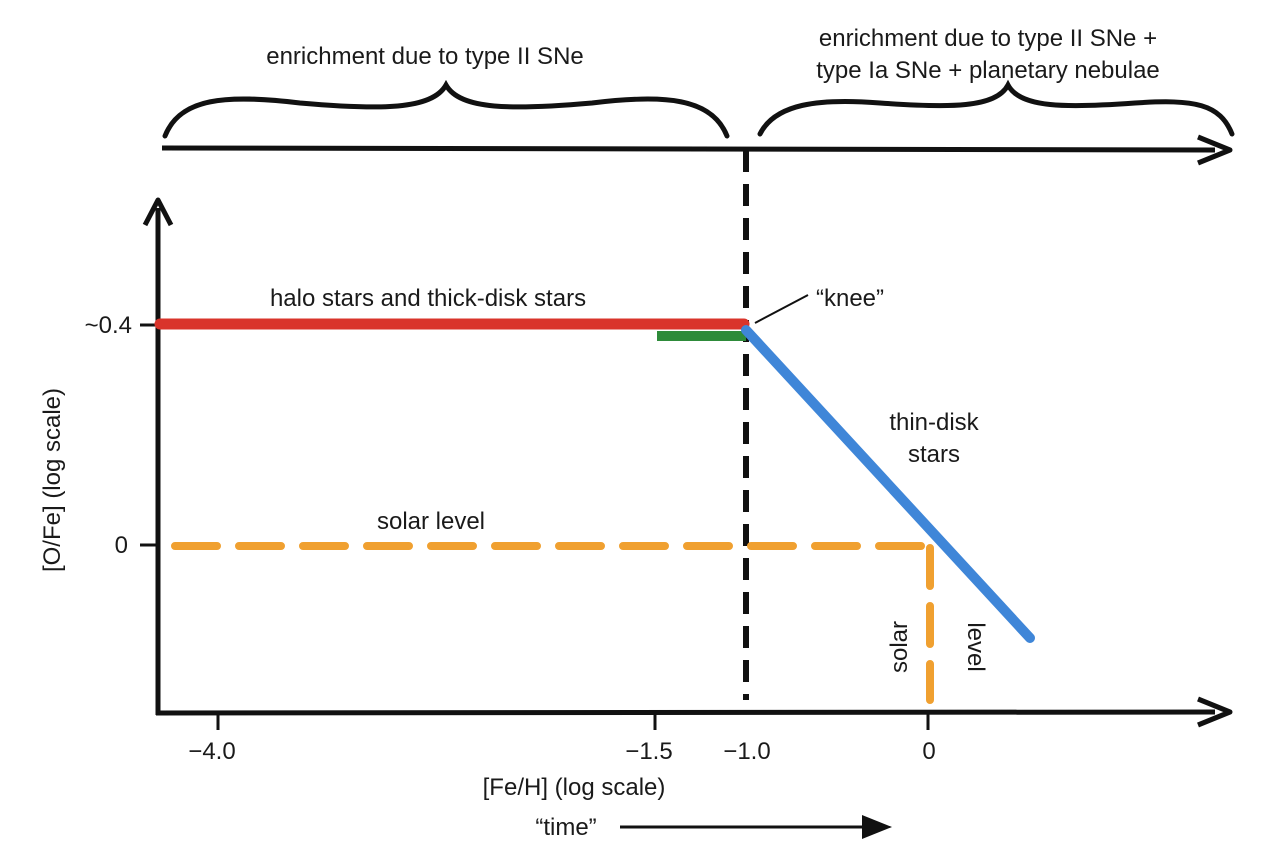 This screenshot has width=1266, height=848. Describe the element at coordinates (746, 751) in the screenshot. I see `x-tick-label-minus1: −1.0` at that location.